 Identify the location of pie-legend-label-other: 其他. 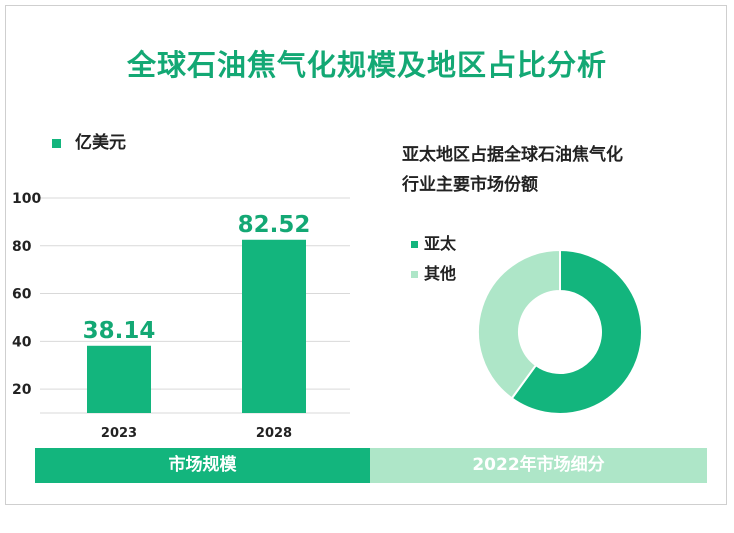
(440, 273).